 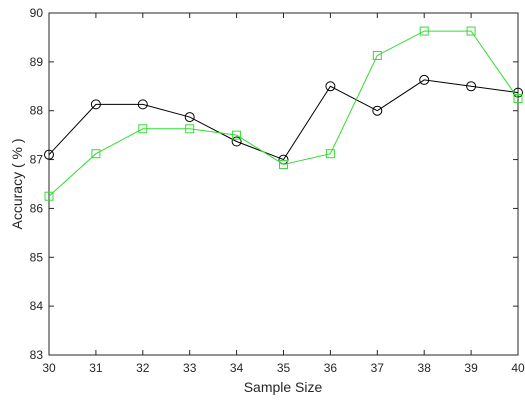 What do you see at coordinates (37, 257) in the screenshot?
I see `y-tick-label: 85` at bounding box center [37, 257].